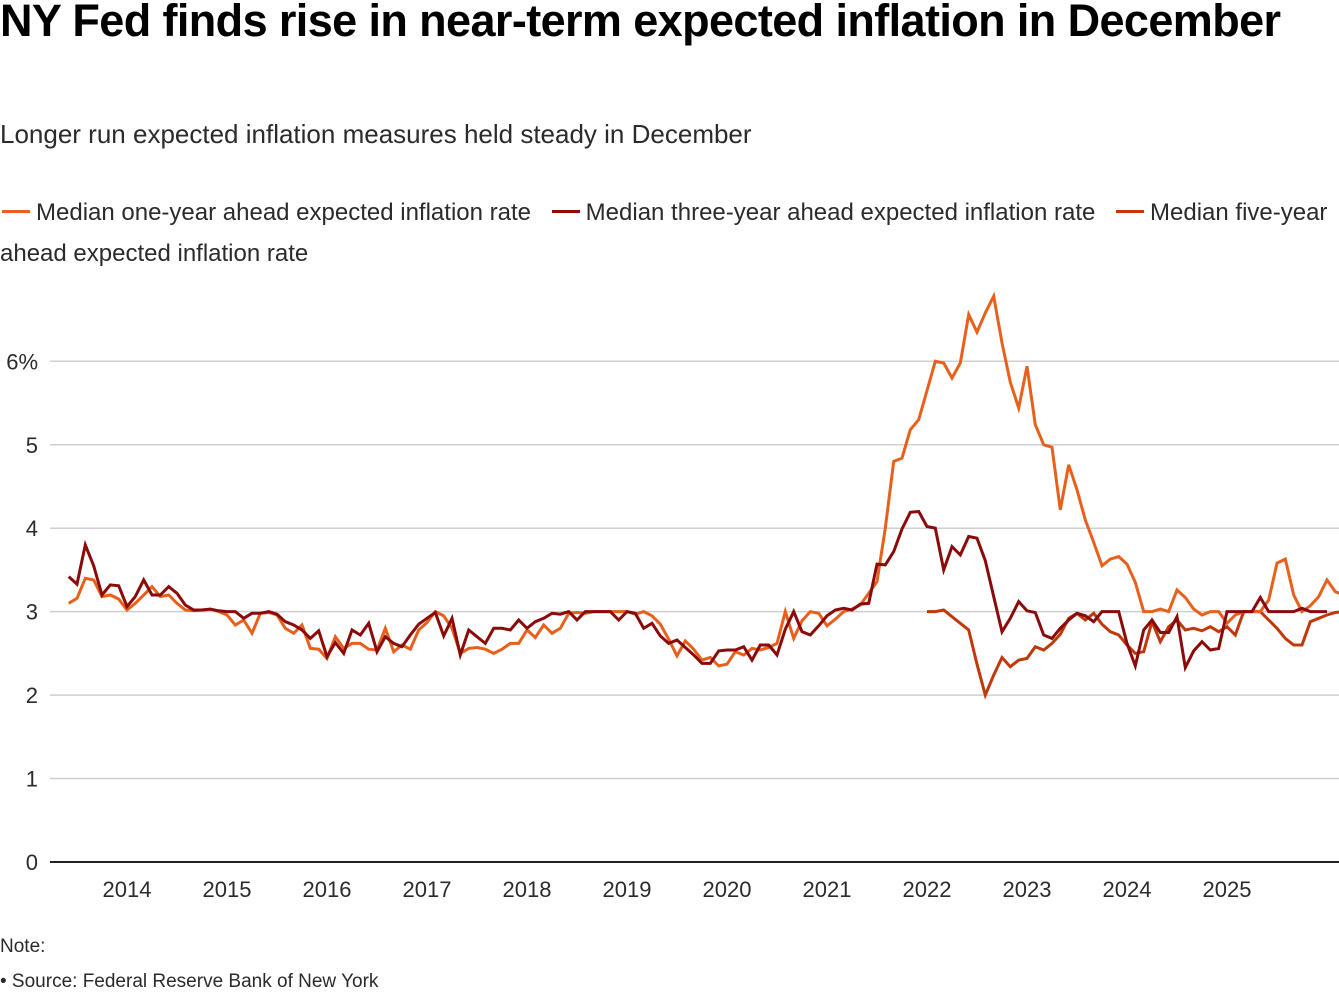 The height and width of the screenshot is (1000, 1339). Describe the element at coordinates (727, 889) in the screenshot. I see `x-tick-label: 2020` at that location.